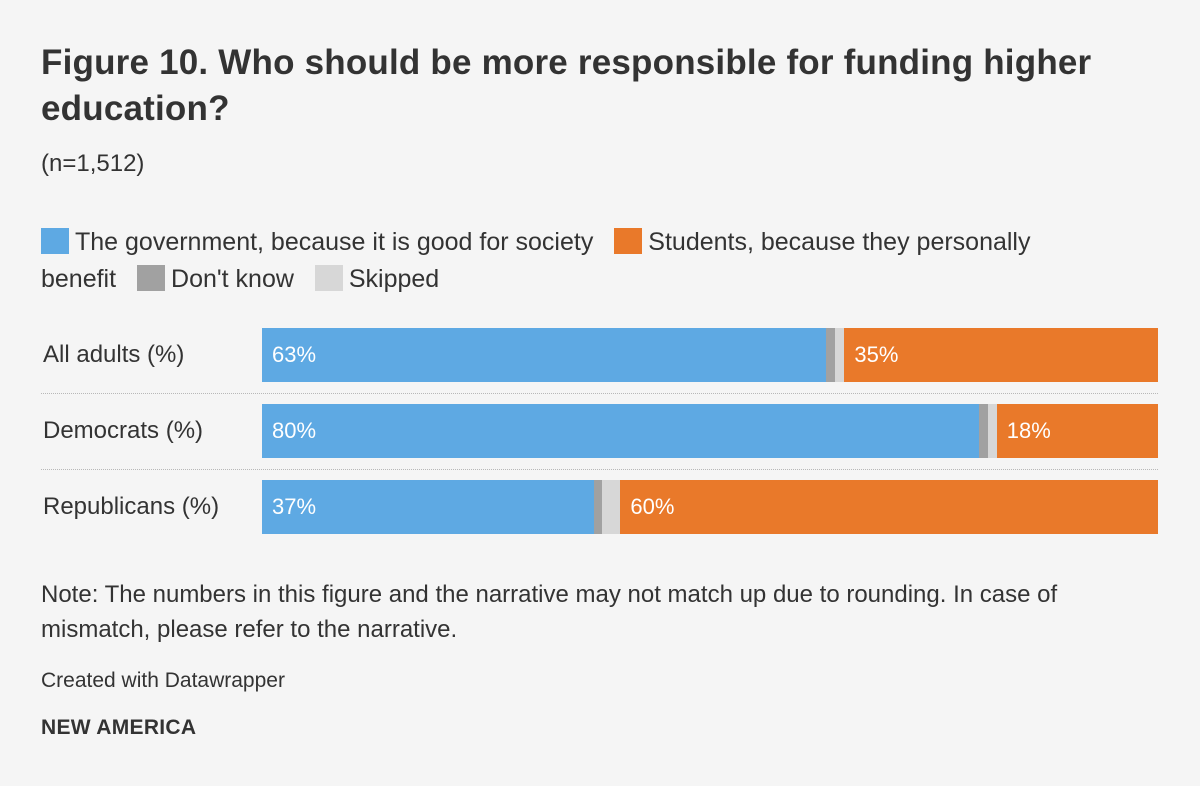  I want to click on data-label: 37%, so click(294, 506).